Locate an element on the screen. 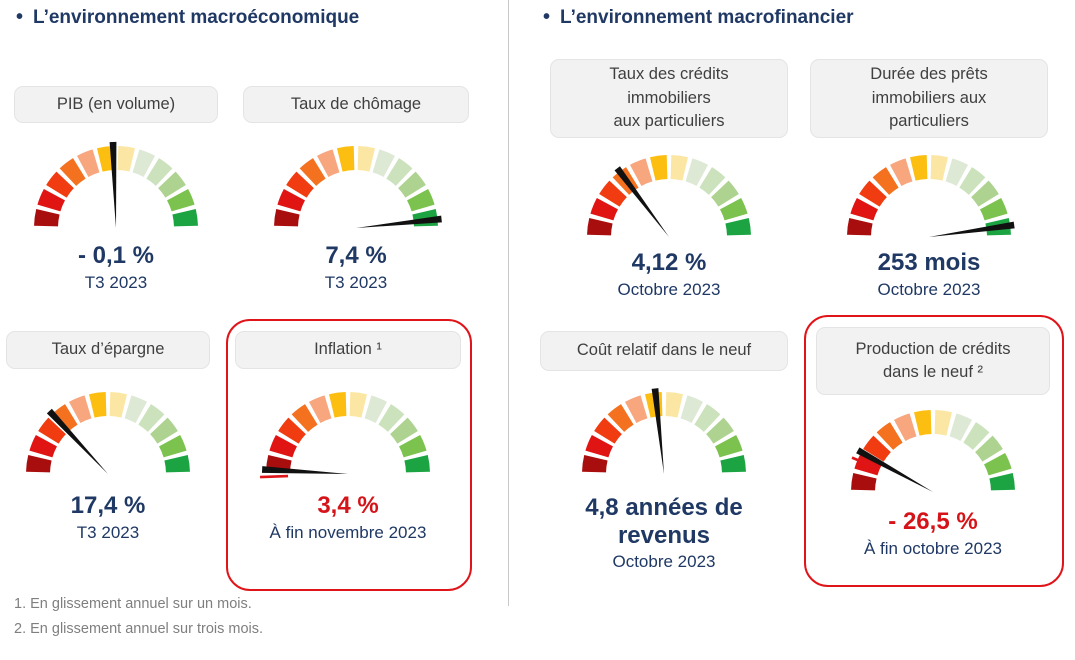  indicator-value: 4,8 années de revenus is located at coordinates (664, 521).